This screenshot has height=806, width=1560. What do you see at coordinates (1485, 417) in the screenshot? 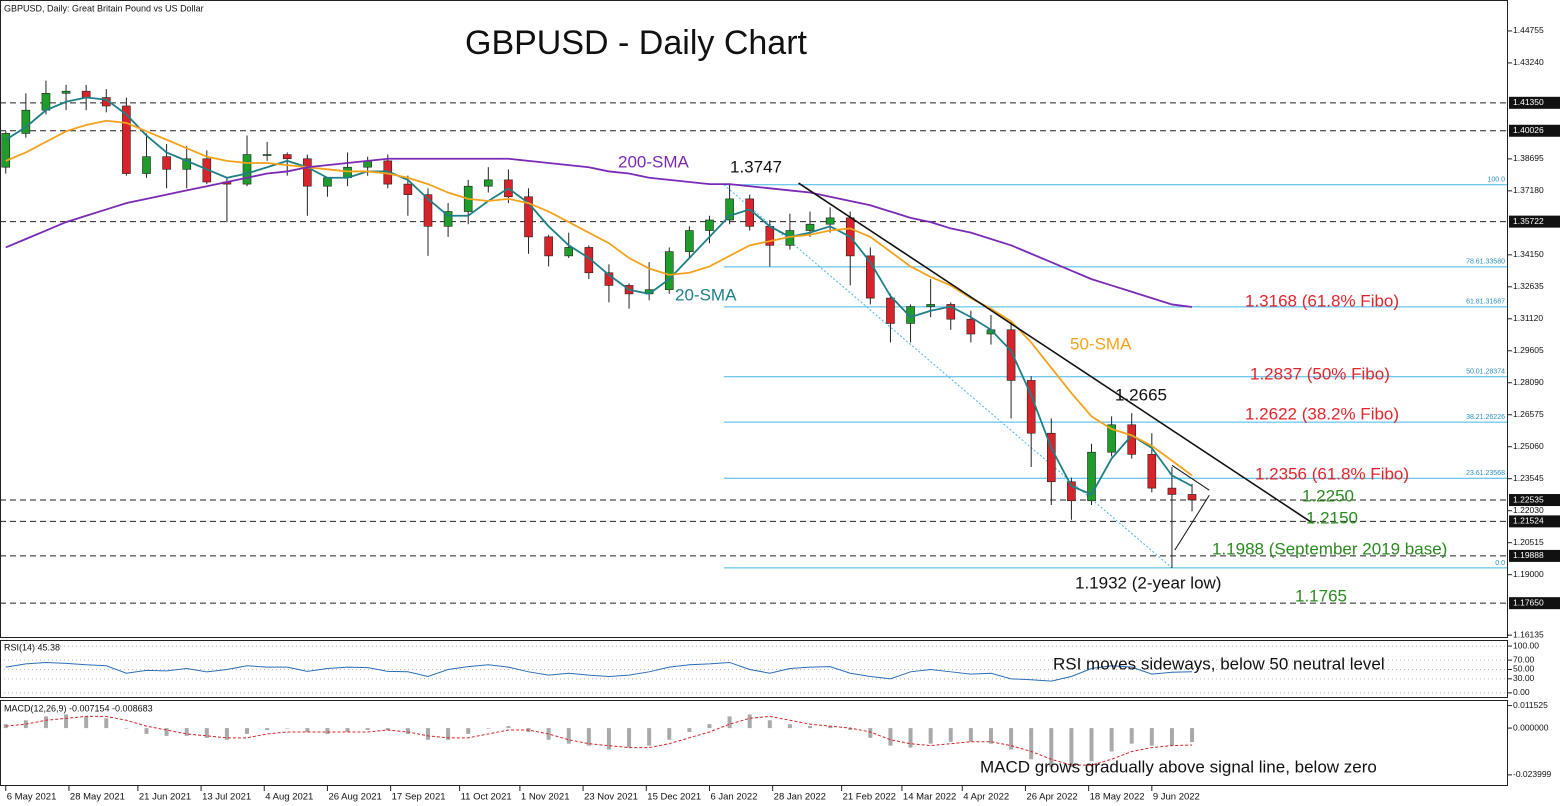
I see `fibo-label: 38.21.26226` at bounding box center [1485, 417].